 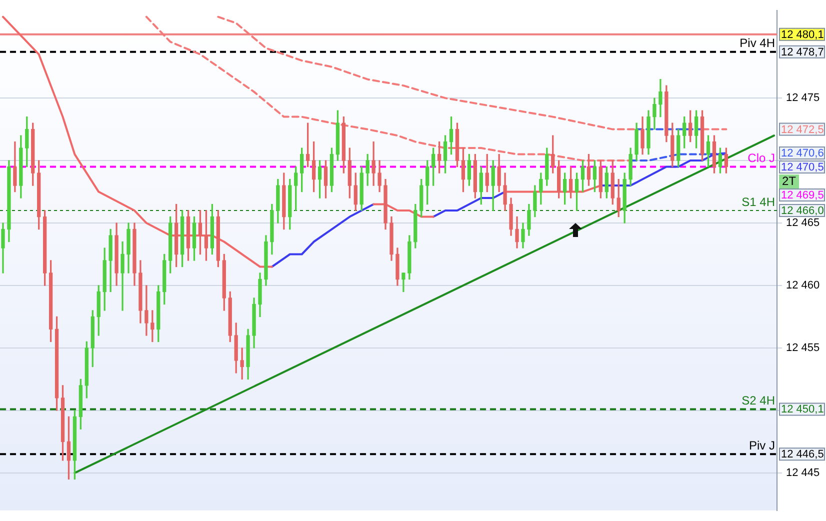 What do you see at coordinates (757, 43) in the screenshot?
I see `ref-line-label: Piv 4H` at bounding box center [757, 43].